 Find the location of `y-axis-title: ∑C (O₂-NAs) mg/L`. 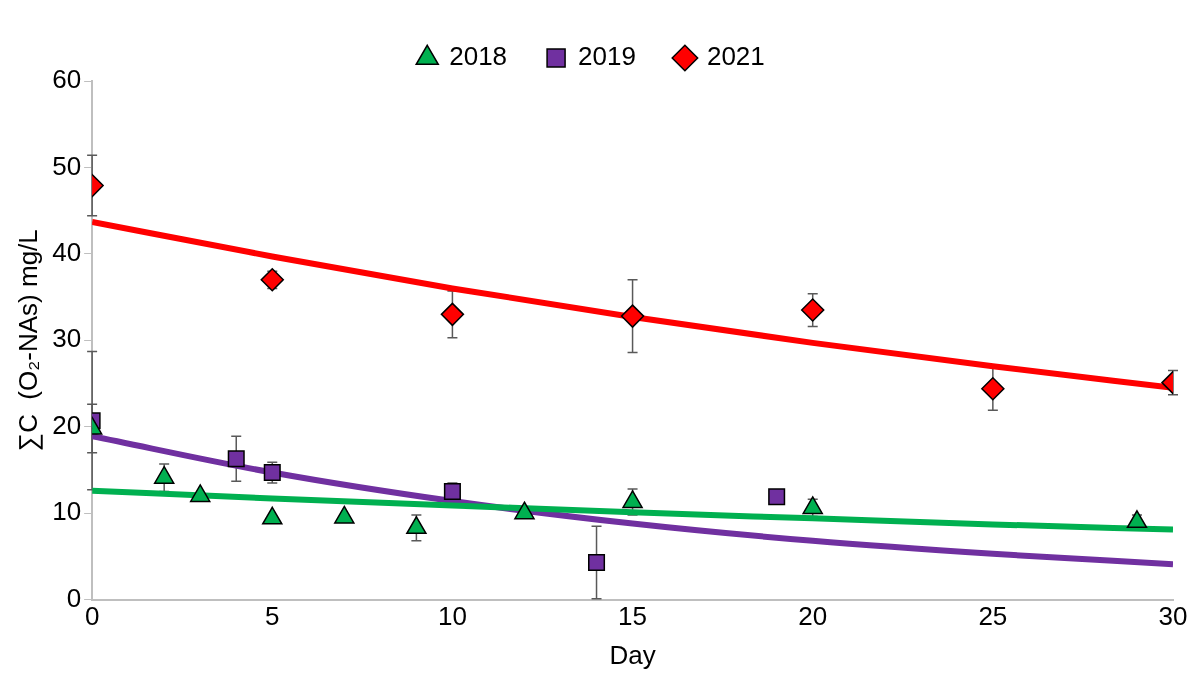

y-axis-title: ∑C (O₂-NAs) mg/L is located at coordinates (27, 340).